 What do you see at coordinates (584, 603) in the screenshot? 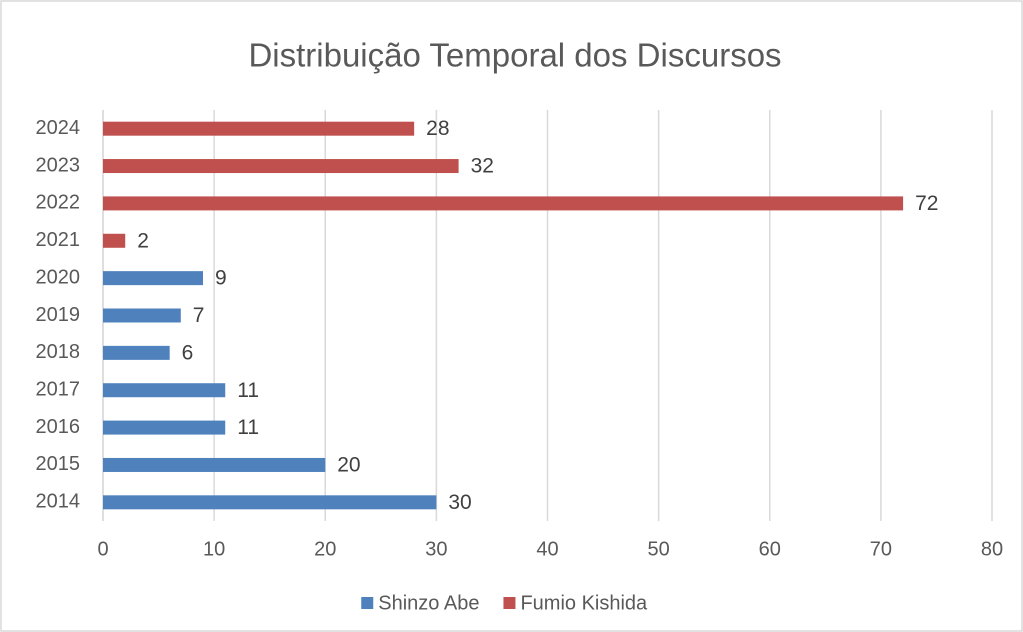
I see `legend-label: Fumio Kishida` at bounding box center [584, 603].